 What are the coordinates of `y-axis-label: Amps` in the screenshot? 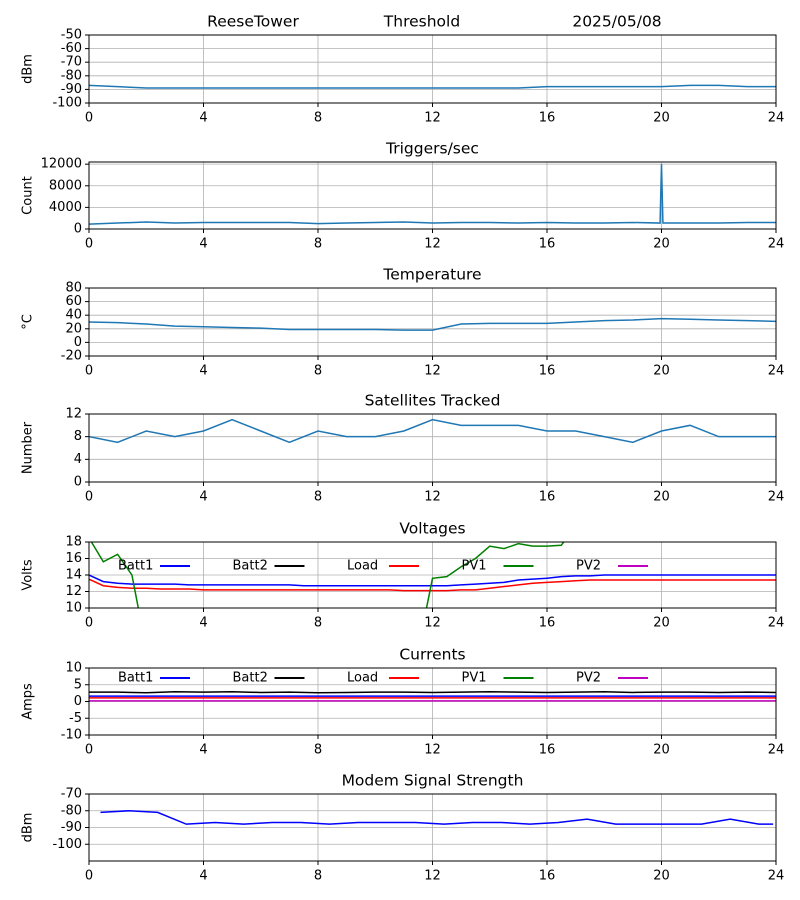 It's located at (28, 701).